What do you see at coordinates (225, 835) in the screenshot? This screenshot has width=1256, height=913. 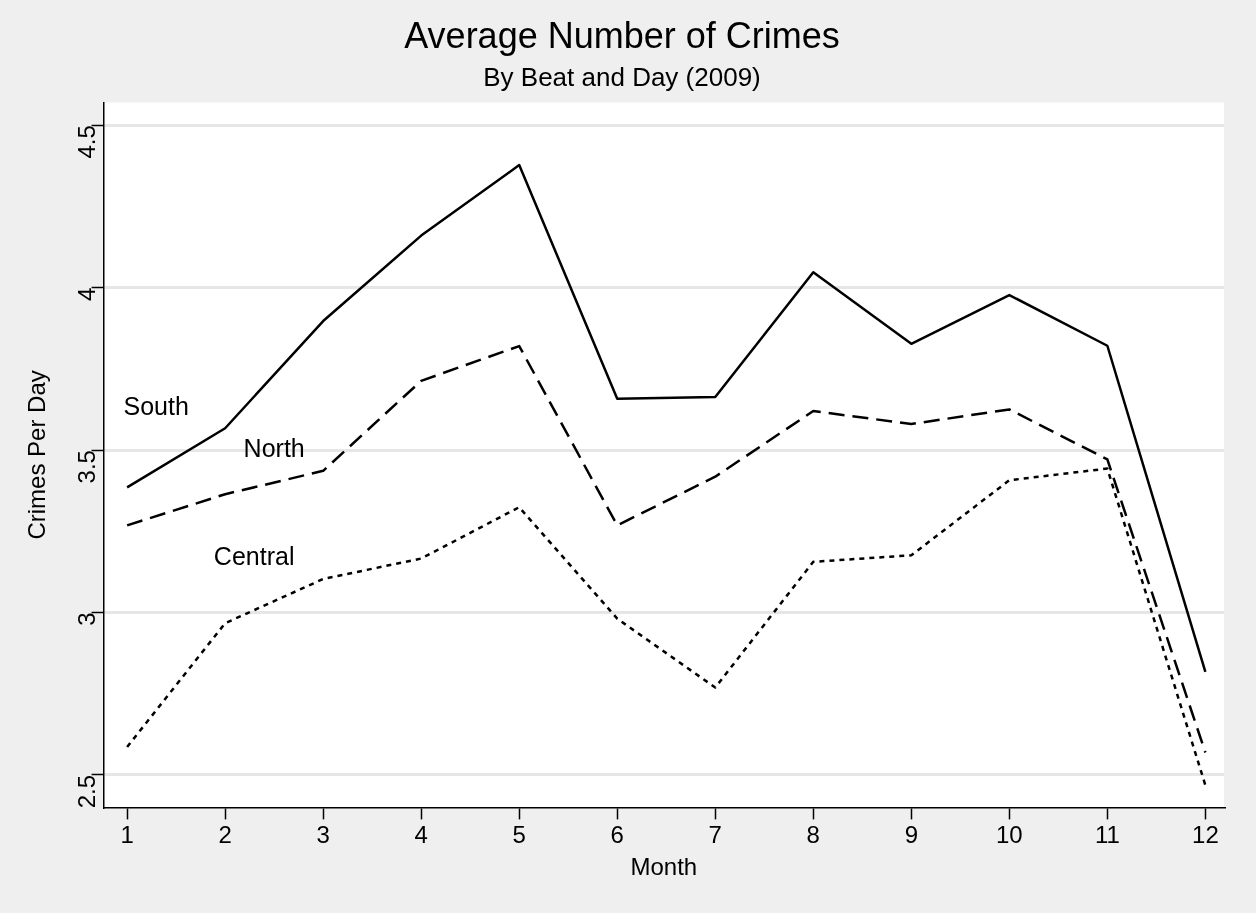 I see `x-tick-label: 2` at bounding box center [225, 835].